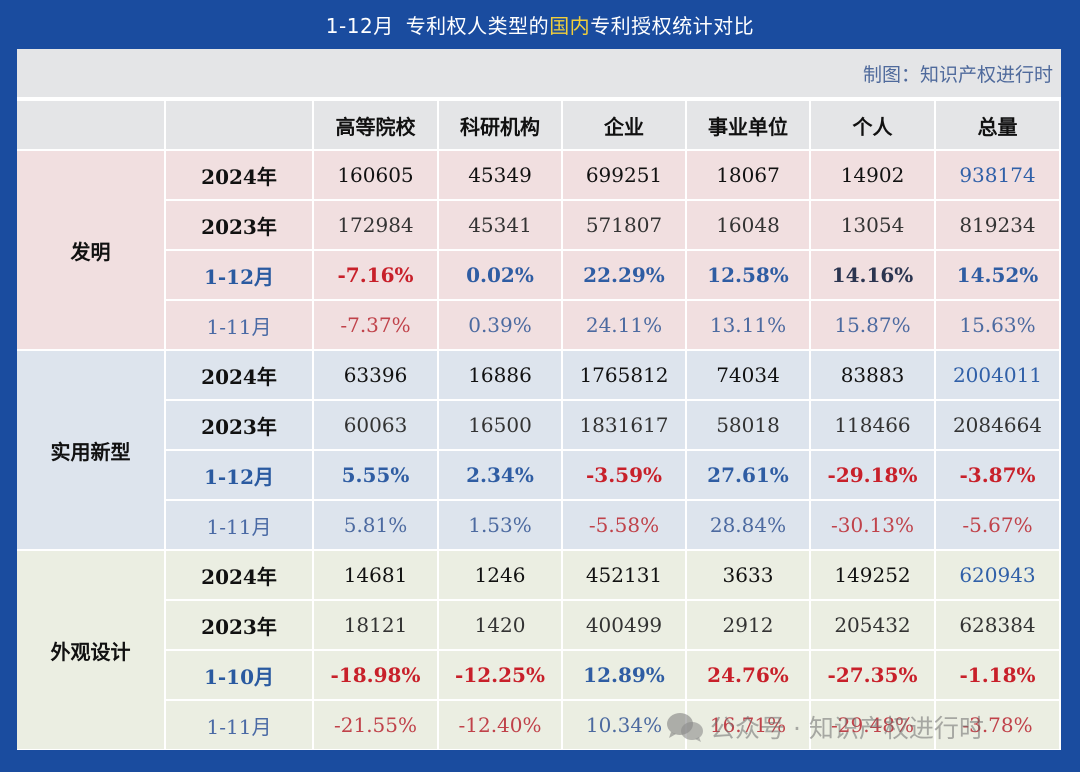  What do you see at coordinates (500, 525) in the screenshot?
I see `cell: 1.53%` at bounding box center [500, 525].